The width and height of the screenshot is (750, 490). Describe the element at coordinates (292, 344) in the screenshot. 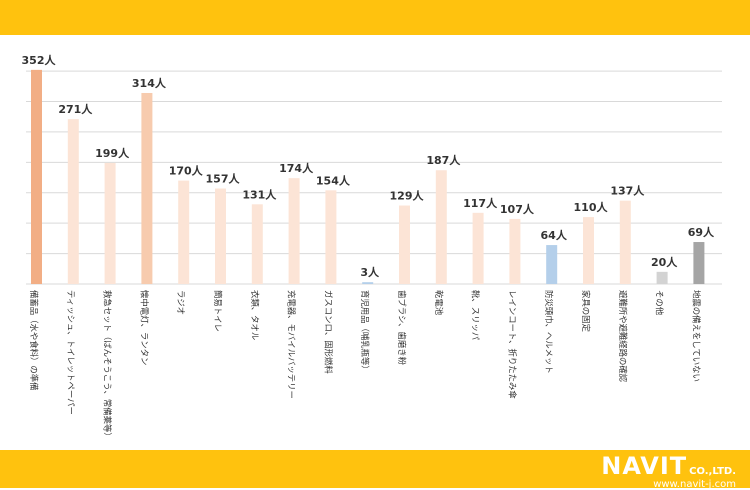

I see `category-label: 充電器、モバイルバッテリー` at that location.